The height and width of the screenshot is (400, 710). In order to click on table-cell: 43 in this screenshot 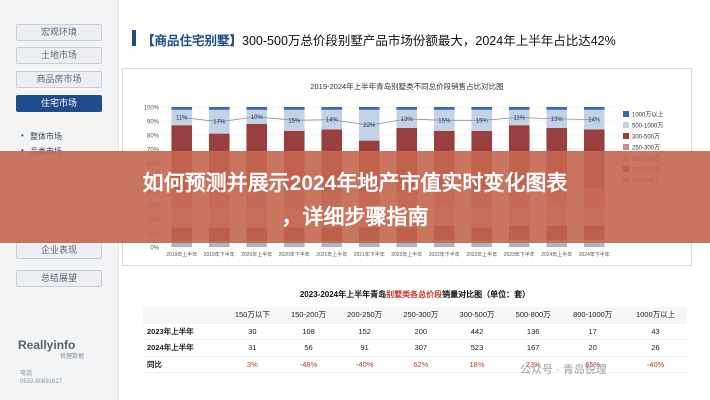, I will do `click(655, 331)`.